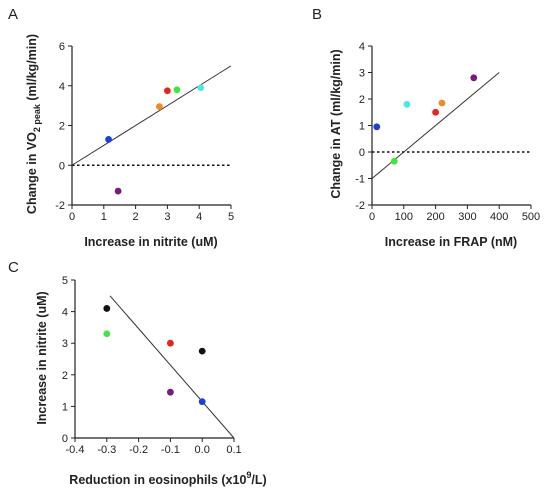 Image resolution: width=550 pixels, height=495 pixels. What do you see at coordinates (362, 153) in the screenshot?
I see `y-tick-label-b: 0` at bounding box center [362, 153].